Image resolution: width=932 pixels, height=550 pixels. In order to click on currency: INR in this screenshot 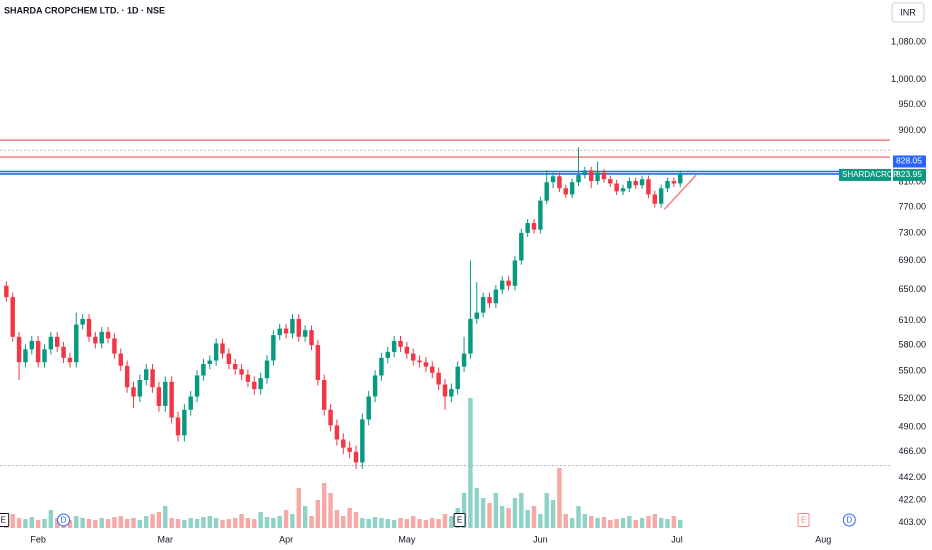, I will do `click(908, 12)`.